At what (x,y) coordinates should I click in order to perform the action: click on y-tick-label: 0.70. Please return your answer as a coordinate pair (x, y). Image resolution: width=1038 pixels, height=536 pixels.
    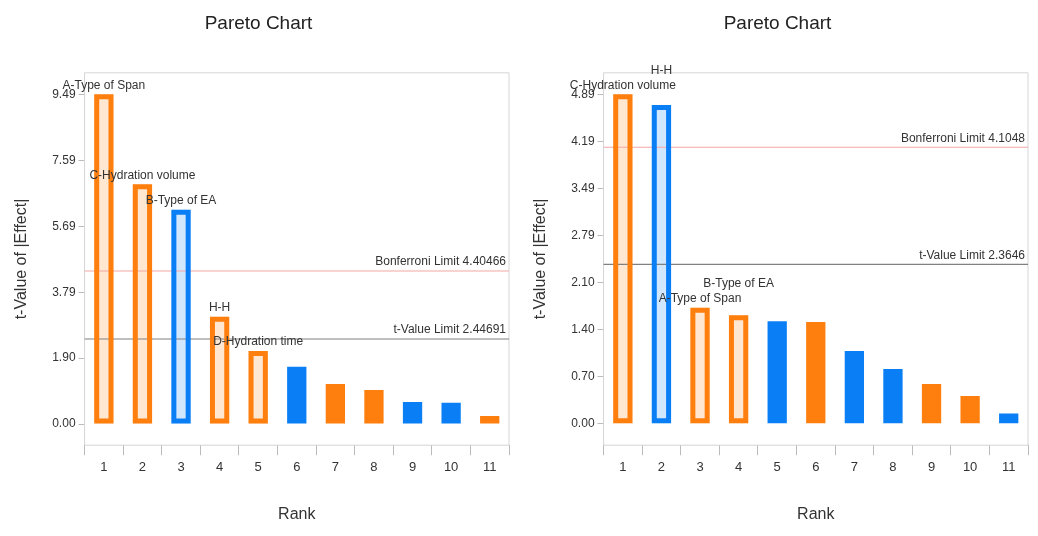
    Looking at the image, I should click on (583, 375).